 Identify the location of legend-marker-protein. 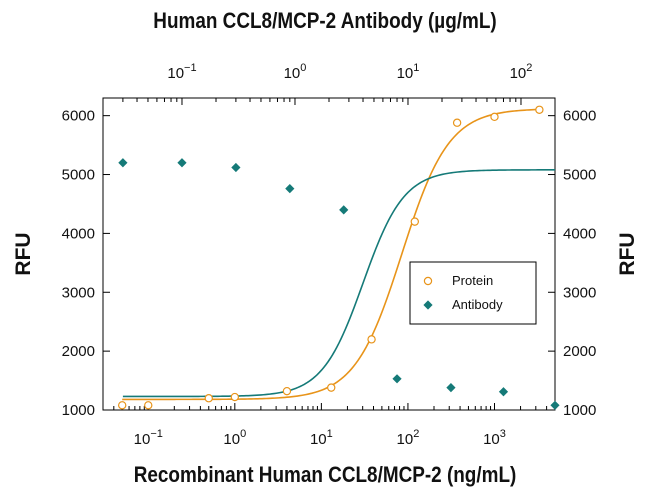
(428, 281).